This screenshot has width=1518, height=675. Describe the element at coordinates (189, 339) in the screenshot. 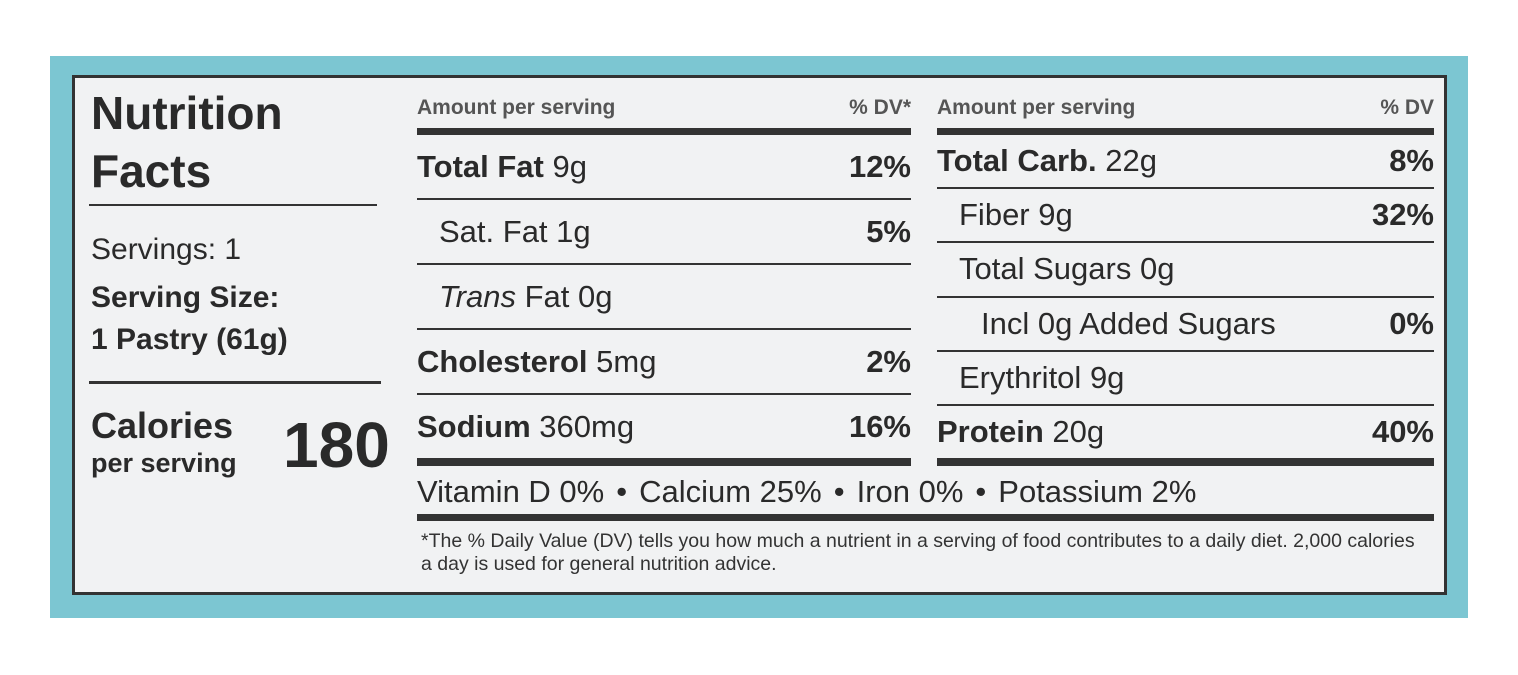

I see `serving-size: 1 Pastry (61g)` at that location.